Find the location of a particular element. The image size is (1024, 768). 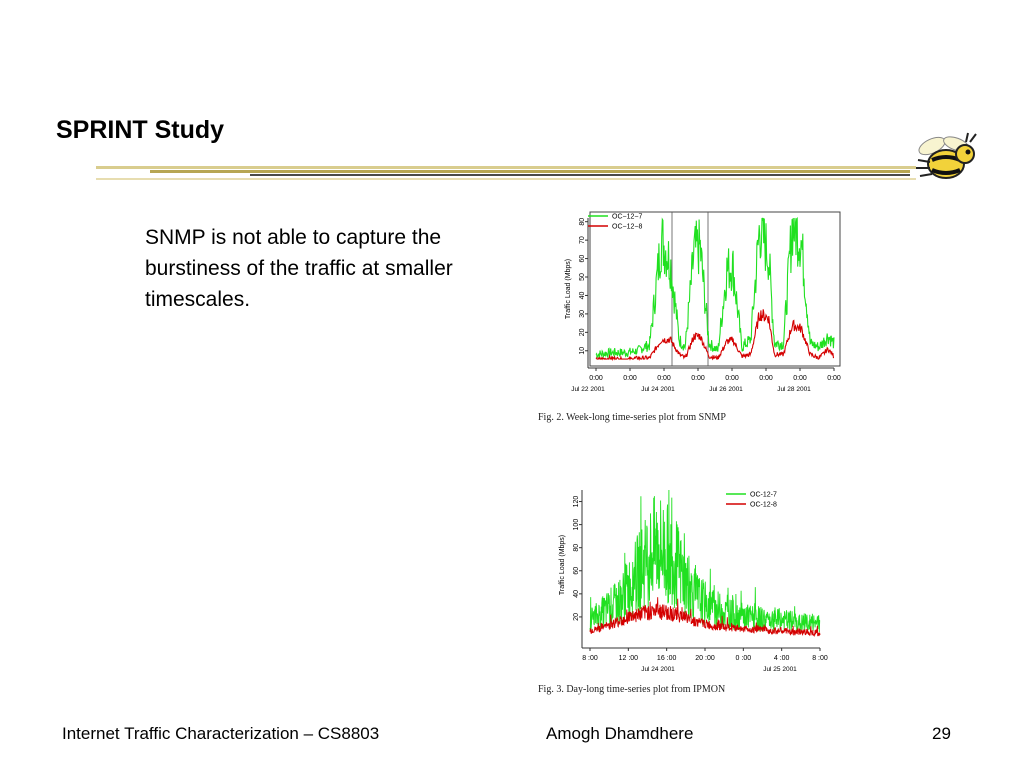

x-tick-label: 16 :00 is located at coordinates (667, 658).